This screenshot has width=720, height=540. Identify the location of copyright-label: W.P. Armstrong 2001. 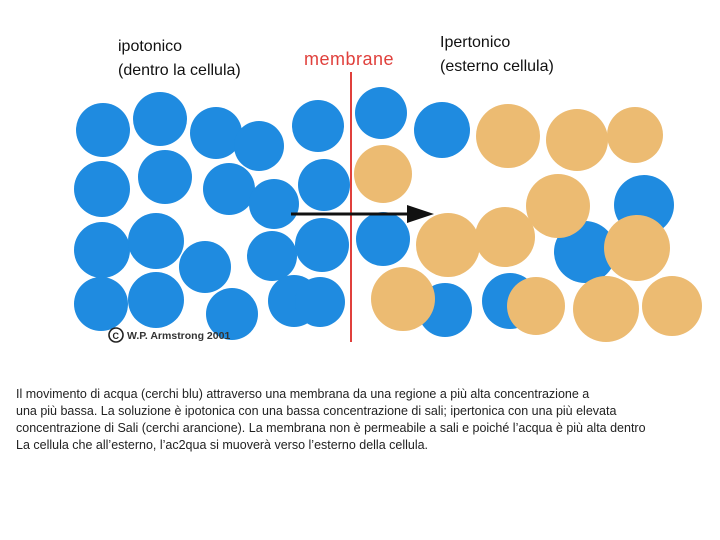
(178, 336).